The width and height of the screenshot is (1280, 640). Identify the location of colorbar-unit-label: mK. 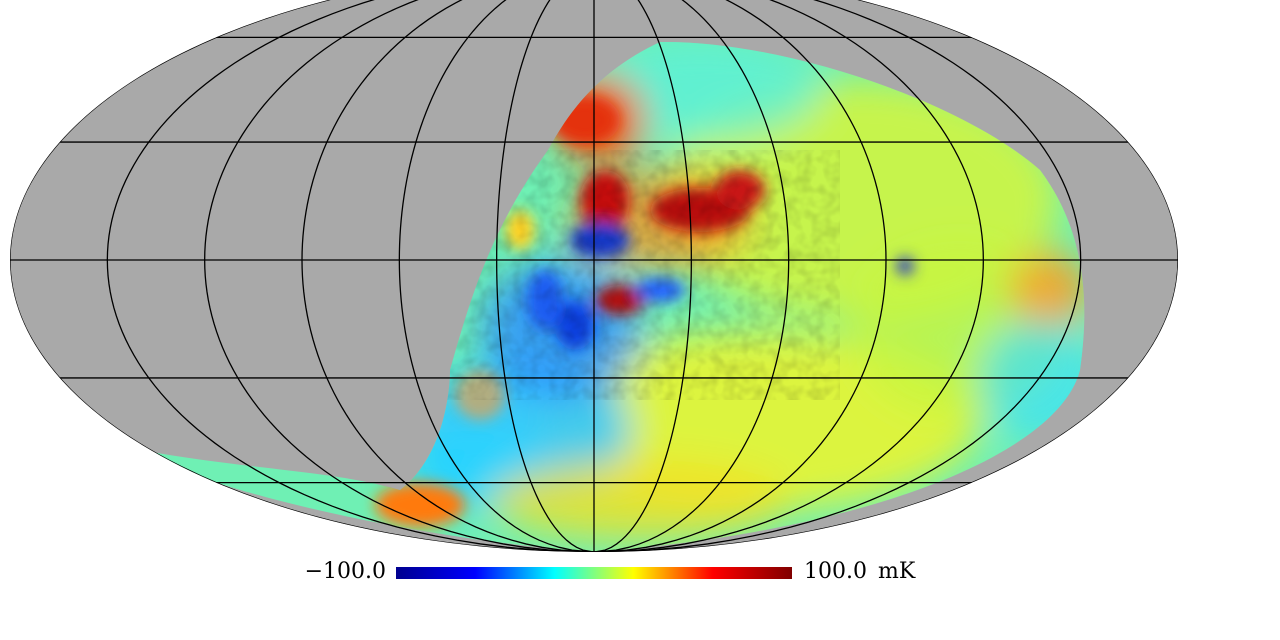
(897, 571).